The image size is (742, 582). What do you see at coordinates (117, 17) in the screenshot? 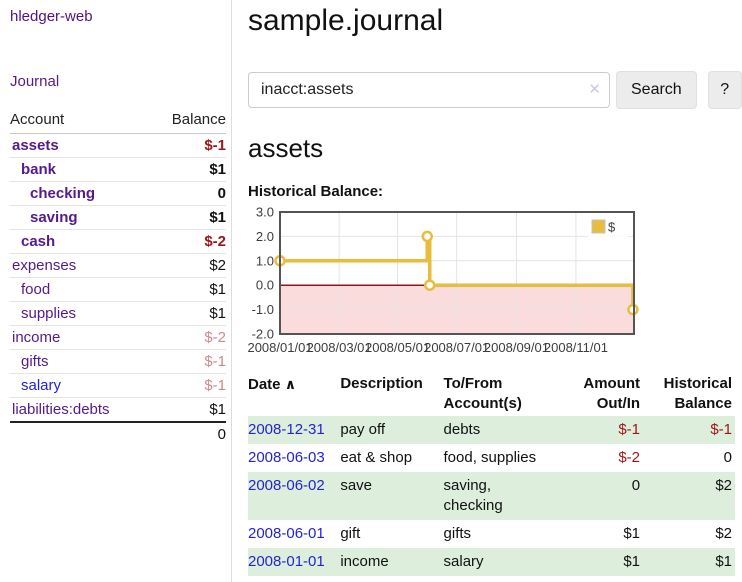
I see `app-brand: hledger-web` at bounding box center [117, 17].